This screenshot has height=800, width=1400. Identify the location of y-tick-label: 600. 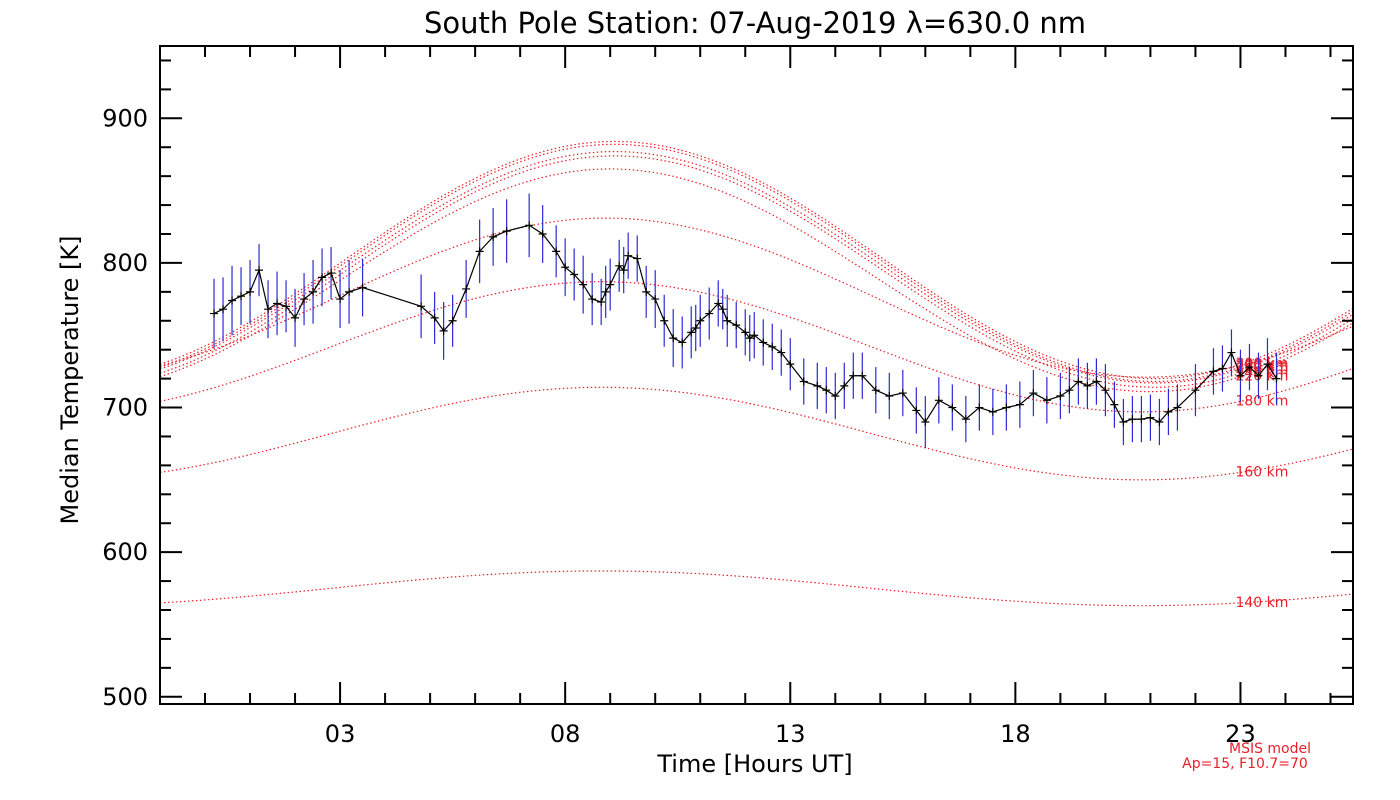
(125, 552).